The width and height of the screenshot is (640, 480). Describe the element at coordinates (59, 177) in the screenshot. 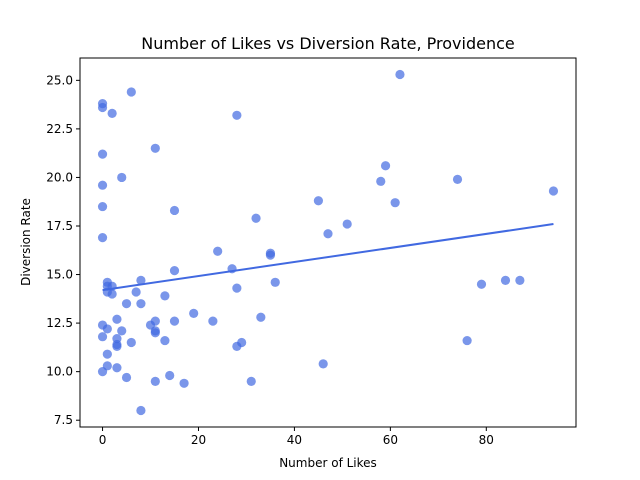

I see `y-tick-label: 20.0` at that location.